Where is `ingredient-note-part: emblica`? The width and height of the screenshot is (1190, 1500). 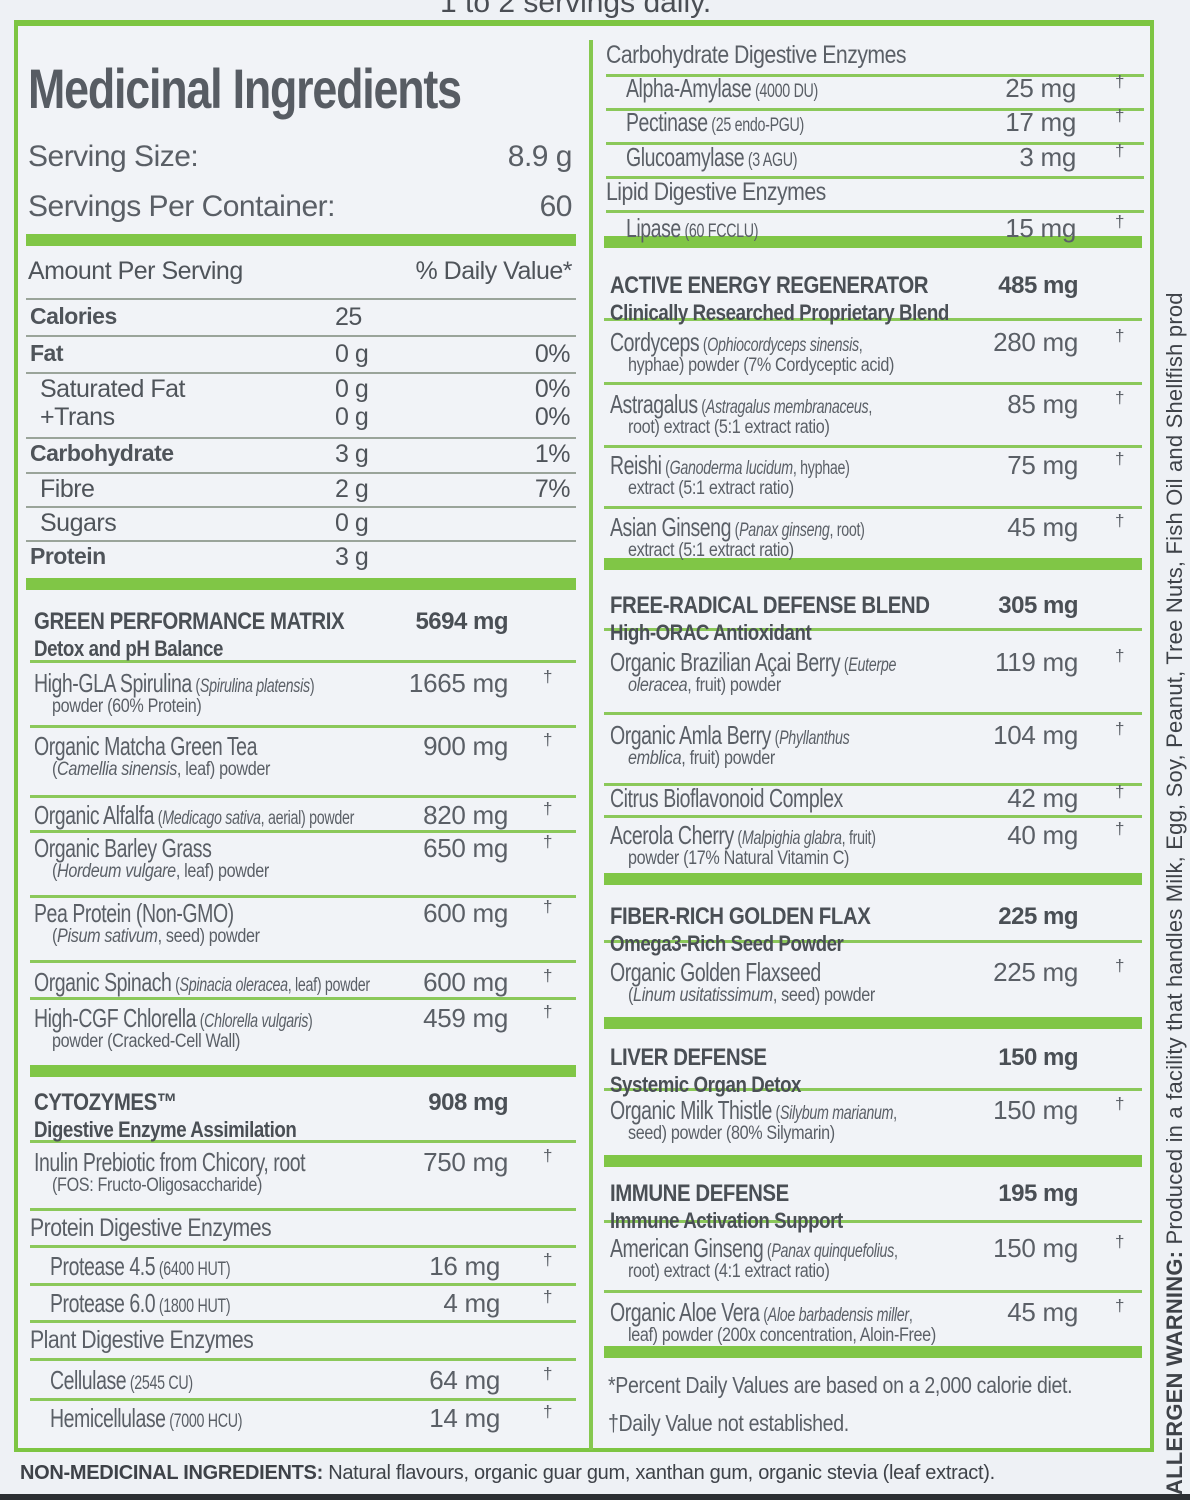
ingredient-note-part: emblica is located at coordinates (655, 758).